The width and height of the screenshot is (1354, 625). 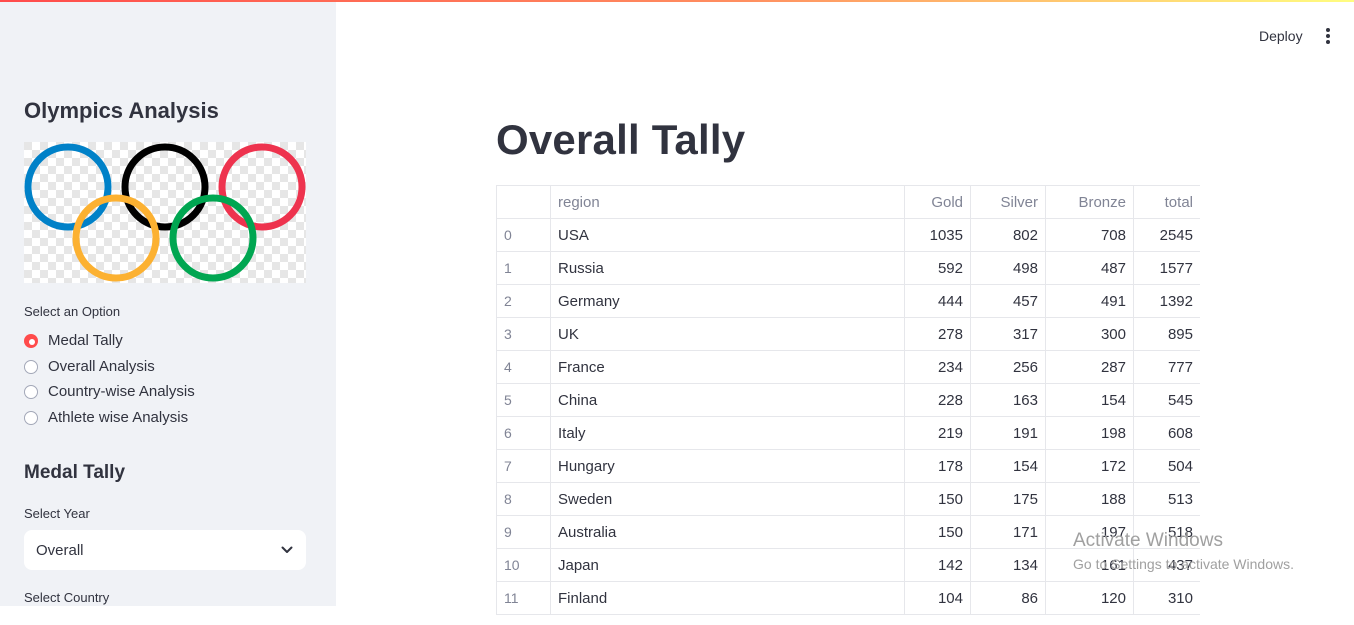 I want to click on table-row: 4 France 234 256 287 777, so click(x=848, y=367).